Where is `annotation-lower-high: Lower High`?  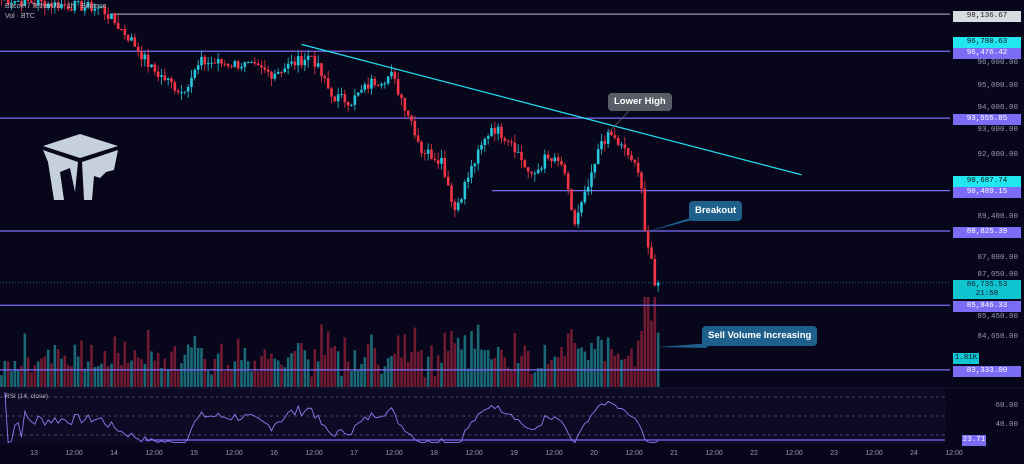 annotation-lower-high: Lower High is located at coordinates (640, 102).